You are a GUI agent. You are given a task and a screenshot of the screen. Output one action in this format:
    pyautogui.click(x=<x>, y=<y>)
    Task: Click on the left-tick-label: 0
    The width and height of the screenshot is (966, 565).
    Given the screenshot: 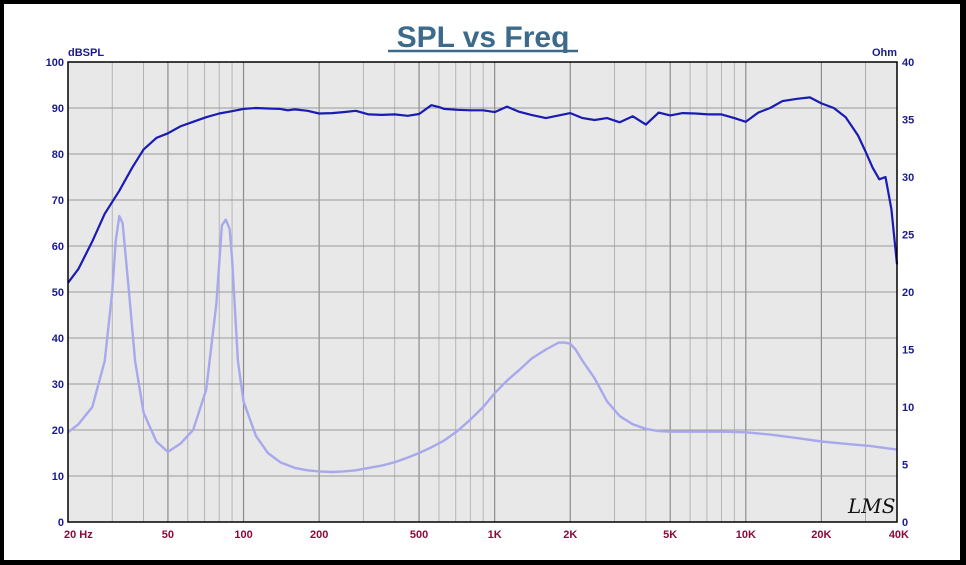 What is the action you would take?
    pyautogui.click(x=61, y=523)
    